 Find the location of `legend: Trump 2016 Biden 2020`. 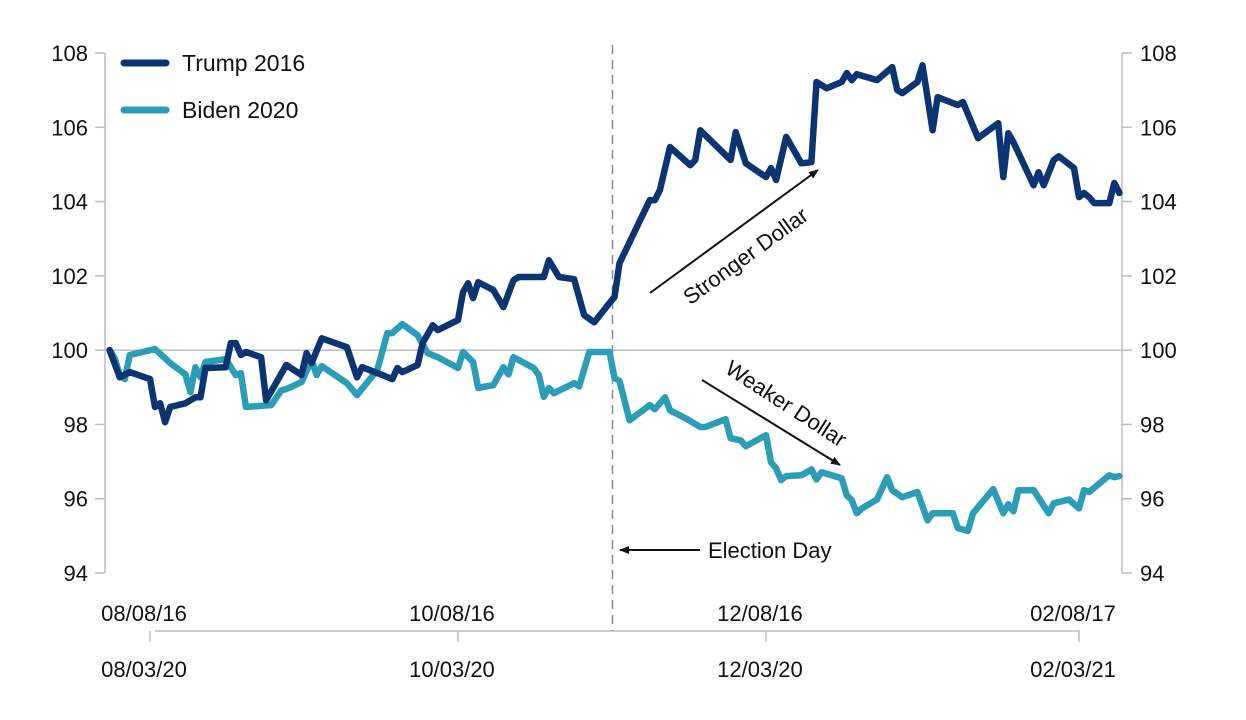

legend: Trump 2016 Biden 2020 is located at coordinates (212, 86).